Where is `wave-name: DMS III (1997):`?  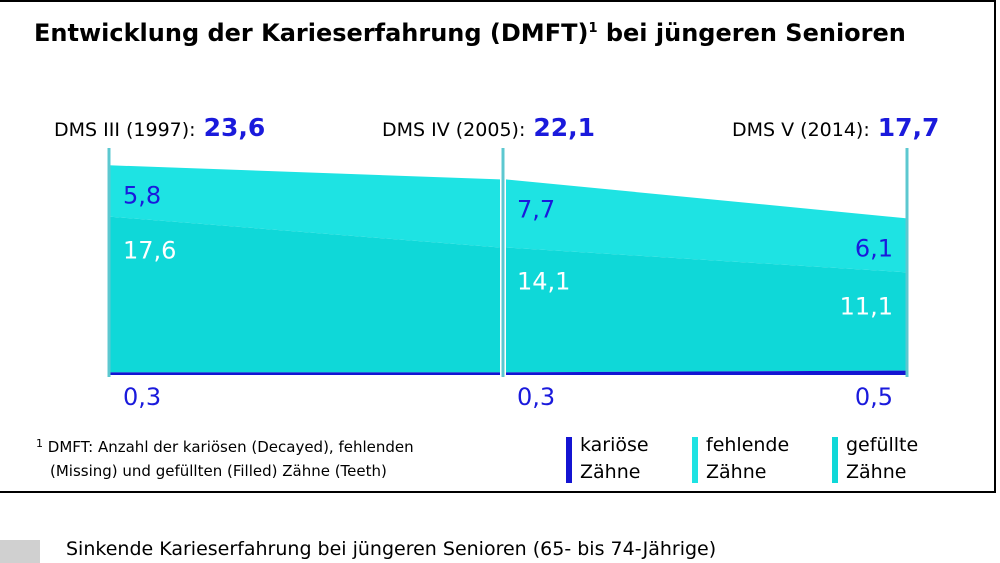
wave-name: DMS III (1997): is located at coordinates (125, 130).